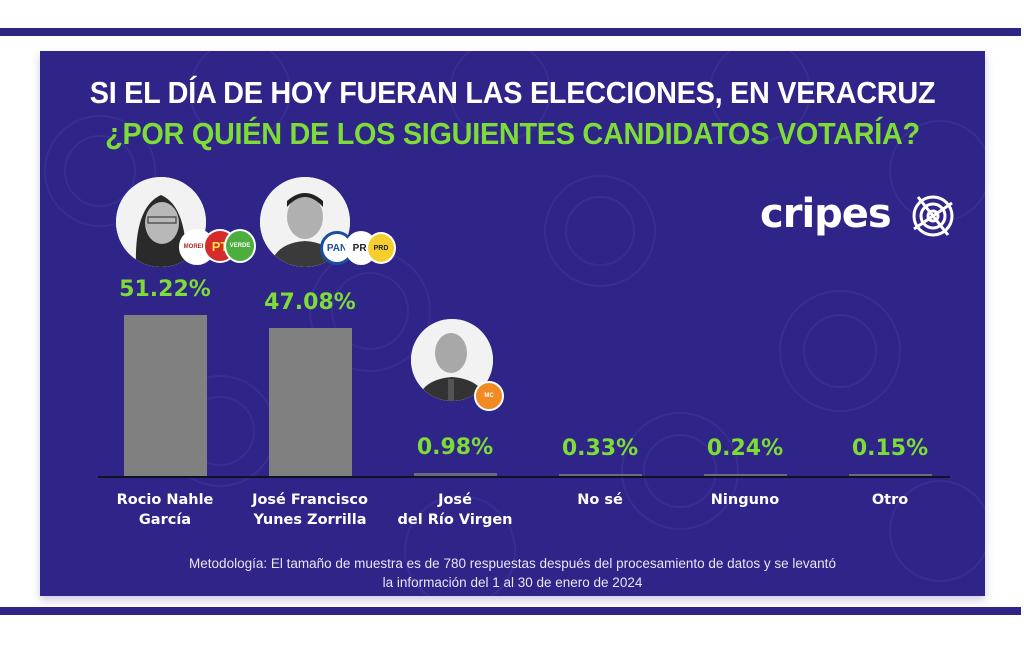 Image resolution: width=1024 pixels, height=645 pixels. Describe the element at coordinates (165, 510) in the screenshot. I see `category-label: Rocio Nahle García` at that location.